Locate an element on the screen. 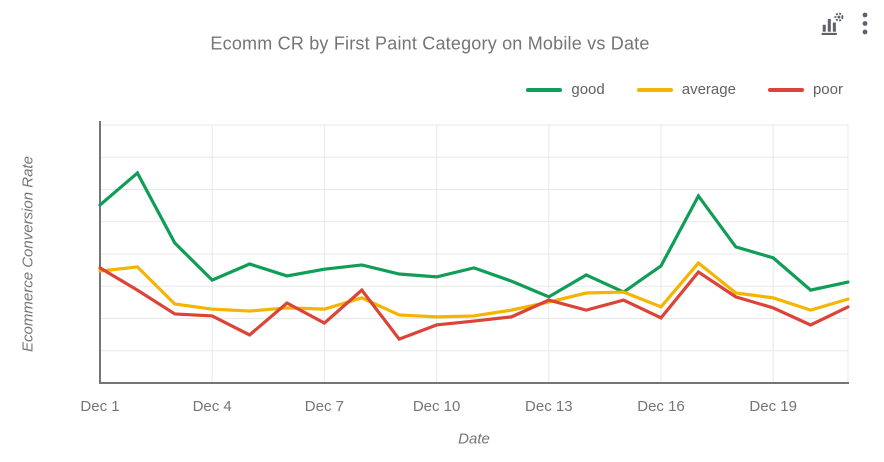  x-tick-label: Dec 16 is located at coordinates (661, 406).